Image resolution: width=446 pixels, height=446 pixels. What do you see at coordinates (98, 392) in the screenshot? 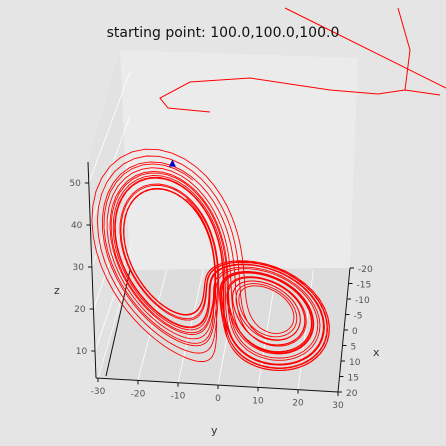
I see `y-tick-label: -30` at bounding box center [98, 392].